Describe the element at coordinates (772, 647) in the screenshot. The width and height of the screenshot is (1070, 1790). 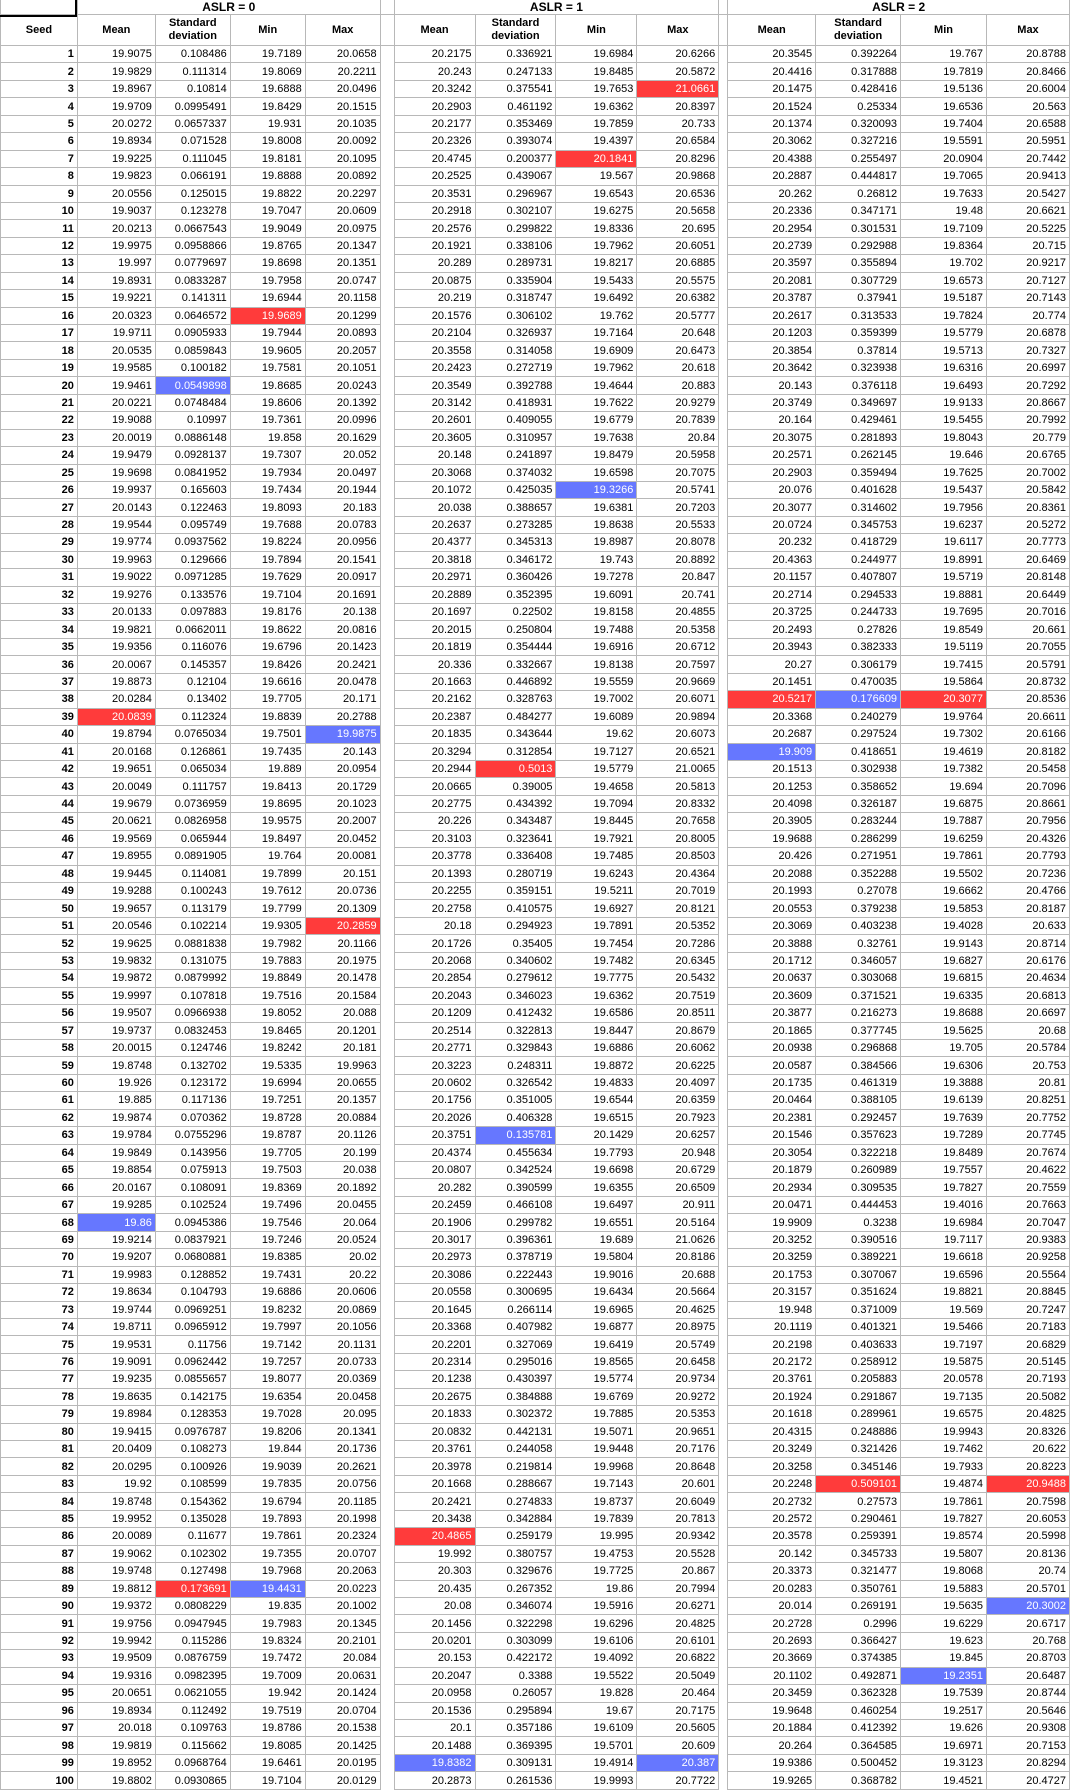
I see `mean-cell: 20.3943` at that location.